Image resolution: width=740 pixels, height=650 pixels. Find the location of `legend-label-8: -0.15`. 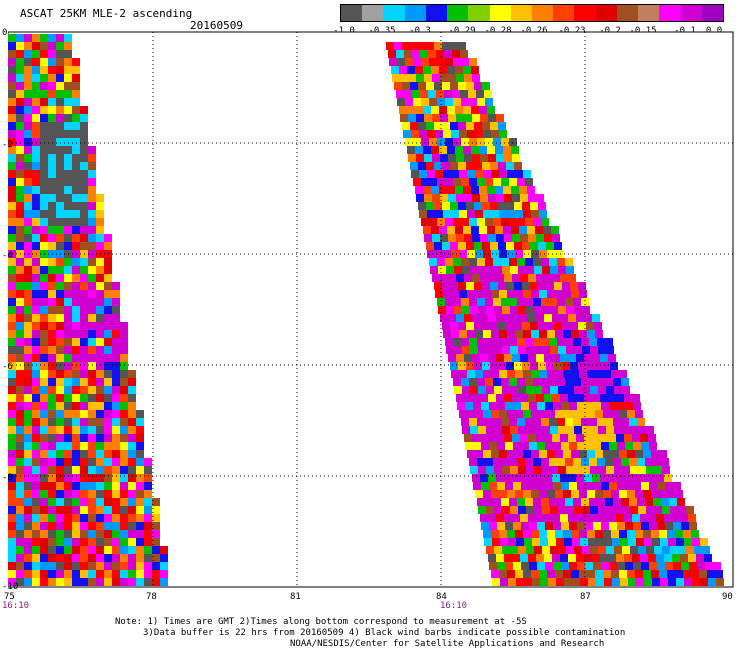

legend-label-8: -0.15 is located at coordinates (643, 31).